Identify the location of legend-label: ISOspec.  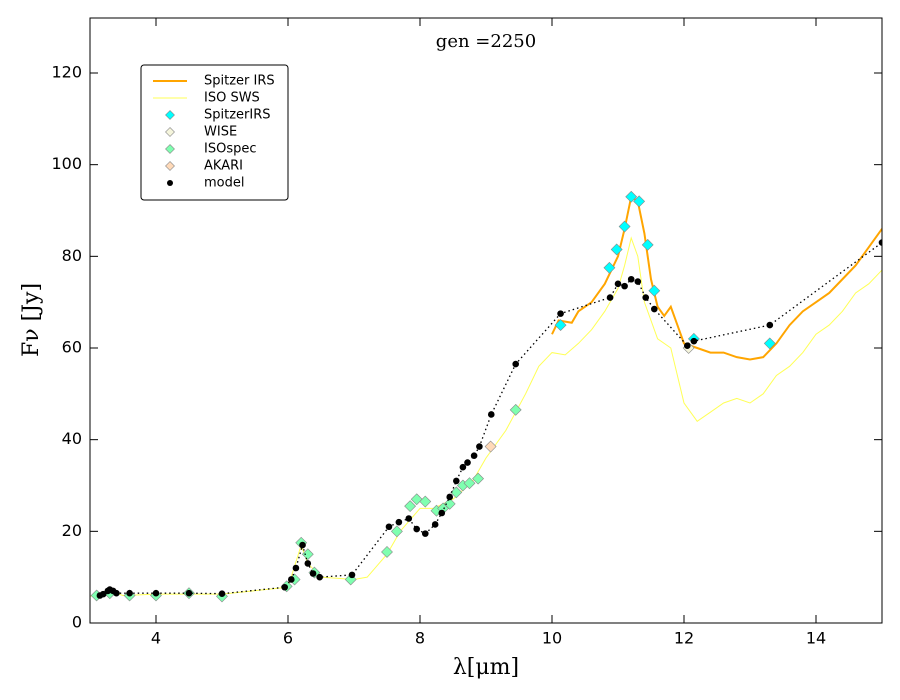
(230, 149).